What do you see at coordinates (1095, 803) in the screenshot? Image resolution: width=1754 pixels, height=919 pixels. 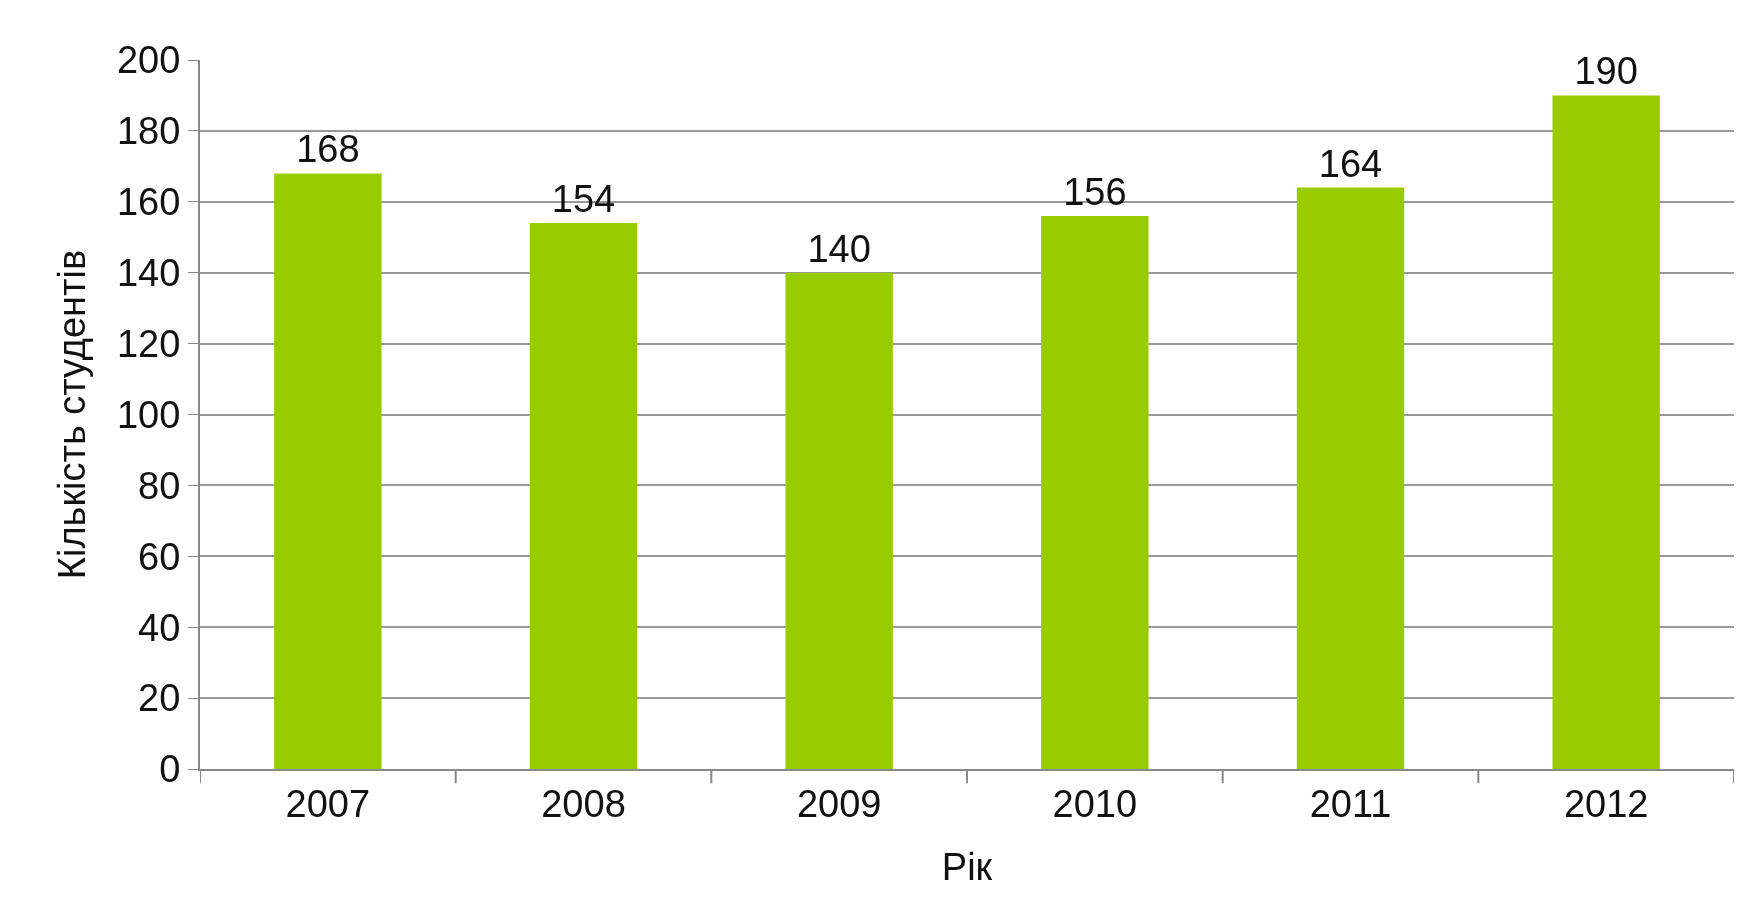 I see `x-tick-label: 2010` at bounding box center [1095, 803].